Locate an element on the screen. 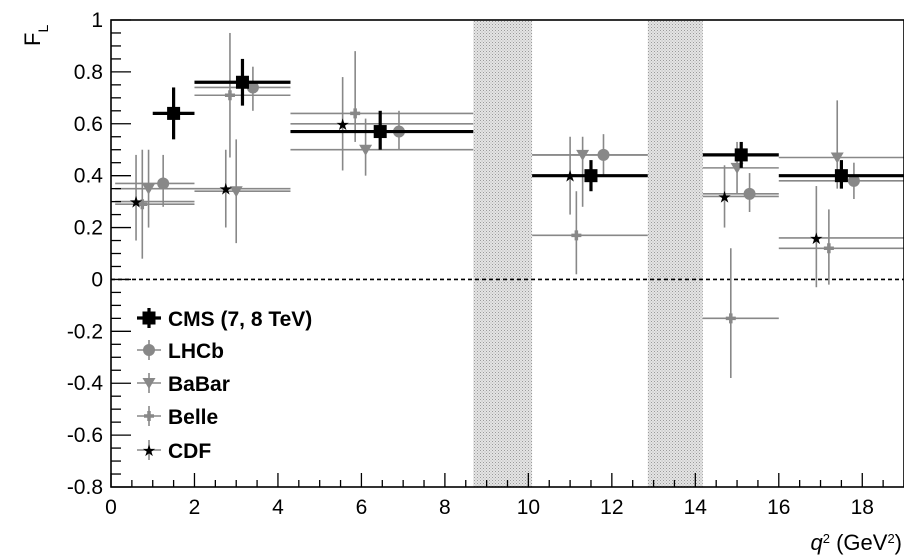 The image size is (904, 557). y-tick-label: 0.2 is located at coordinates (88, 228).